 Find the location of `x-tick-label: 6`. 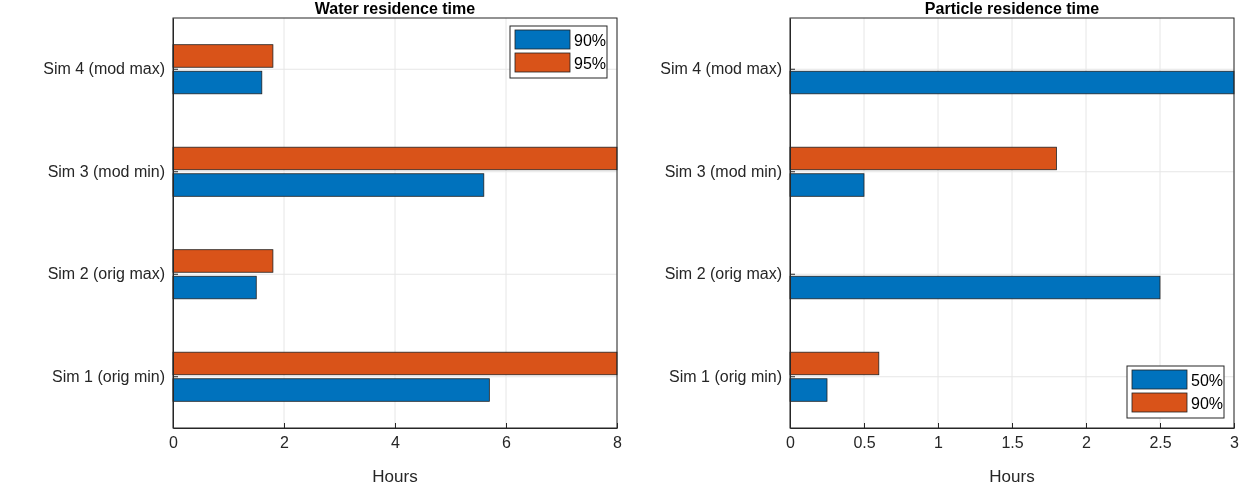

x-tick-label: 6 is located at coordinates (507, 443).